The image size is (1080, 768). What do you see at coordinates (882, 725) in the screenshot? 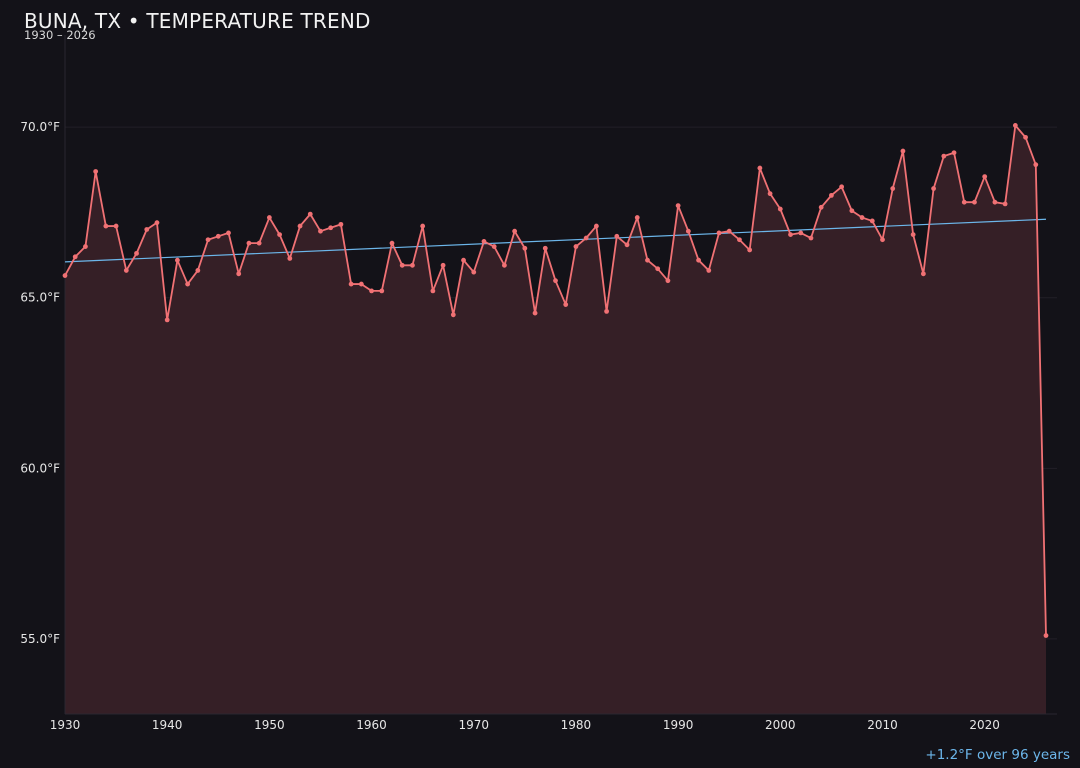
I see `x-tick-label: 2010` at bounding box center [882, 725].